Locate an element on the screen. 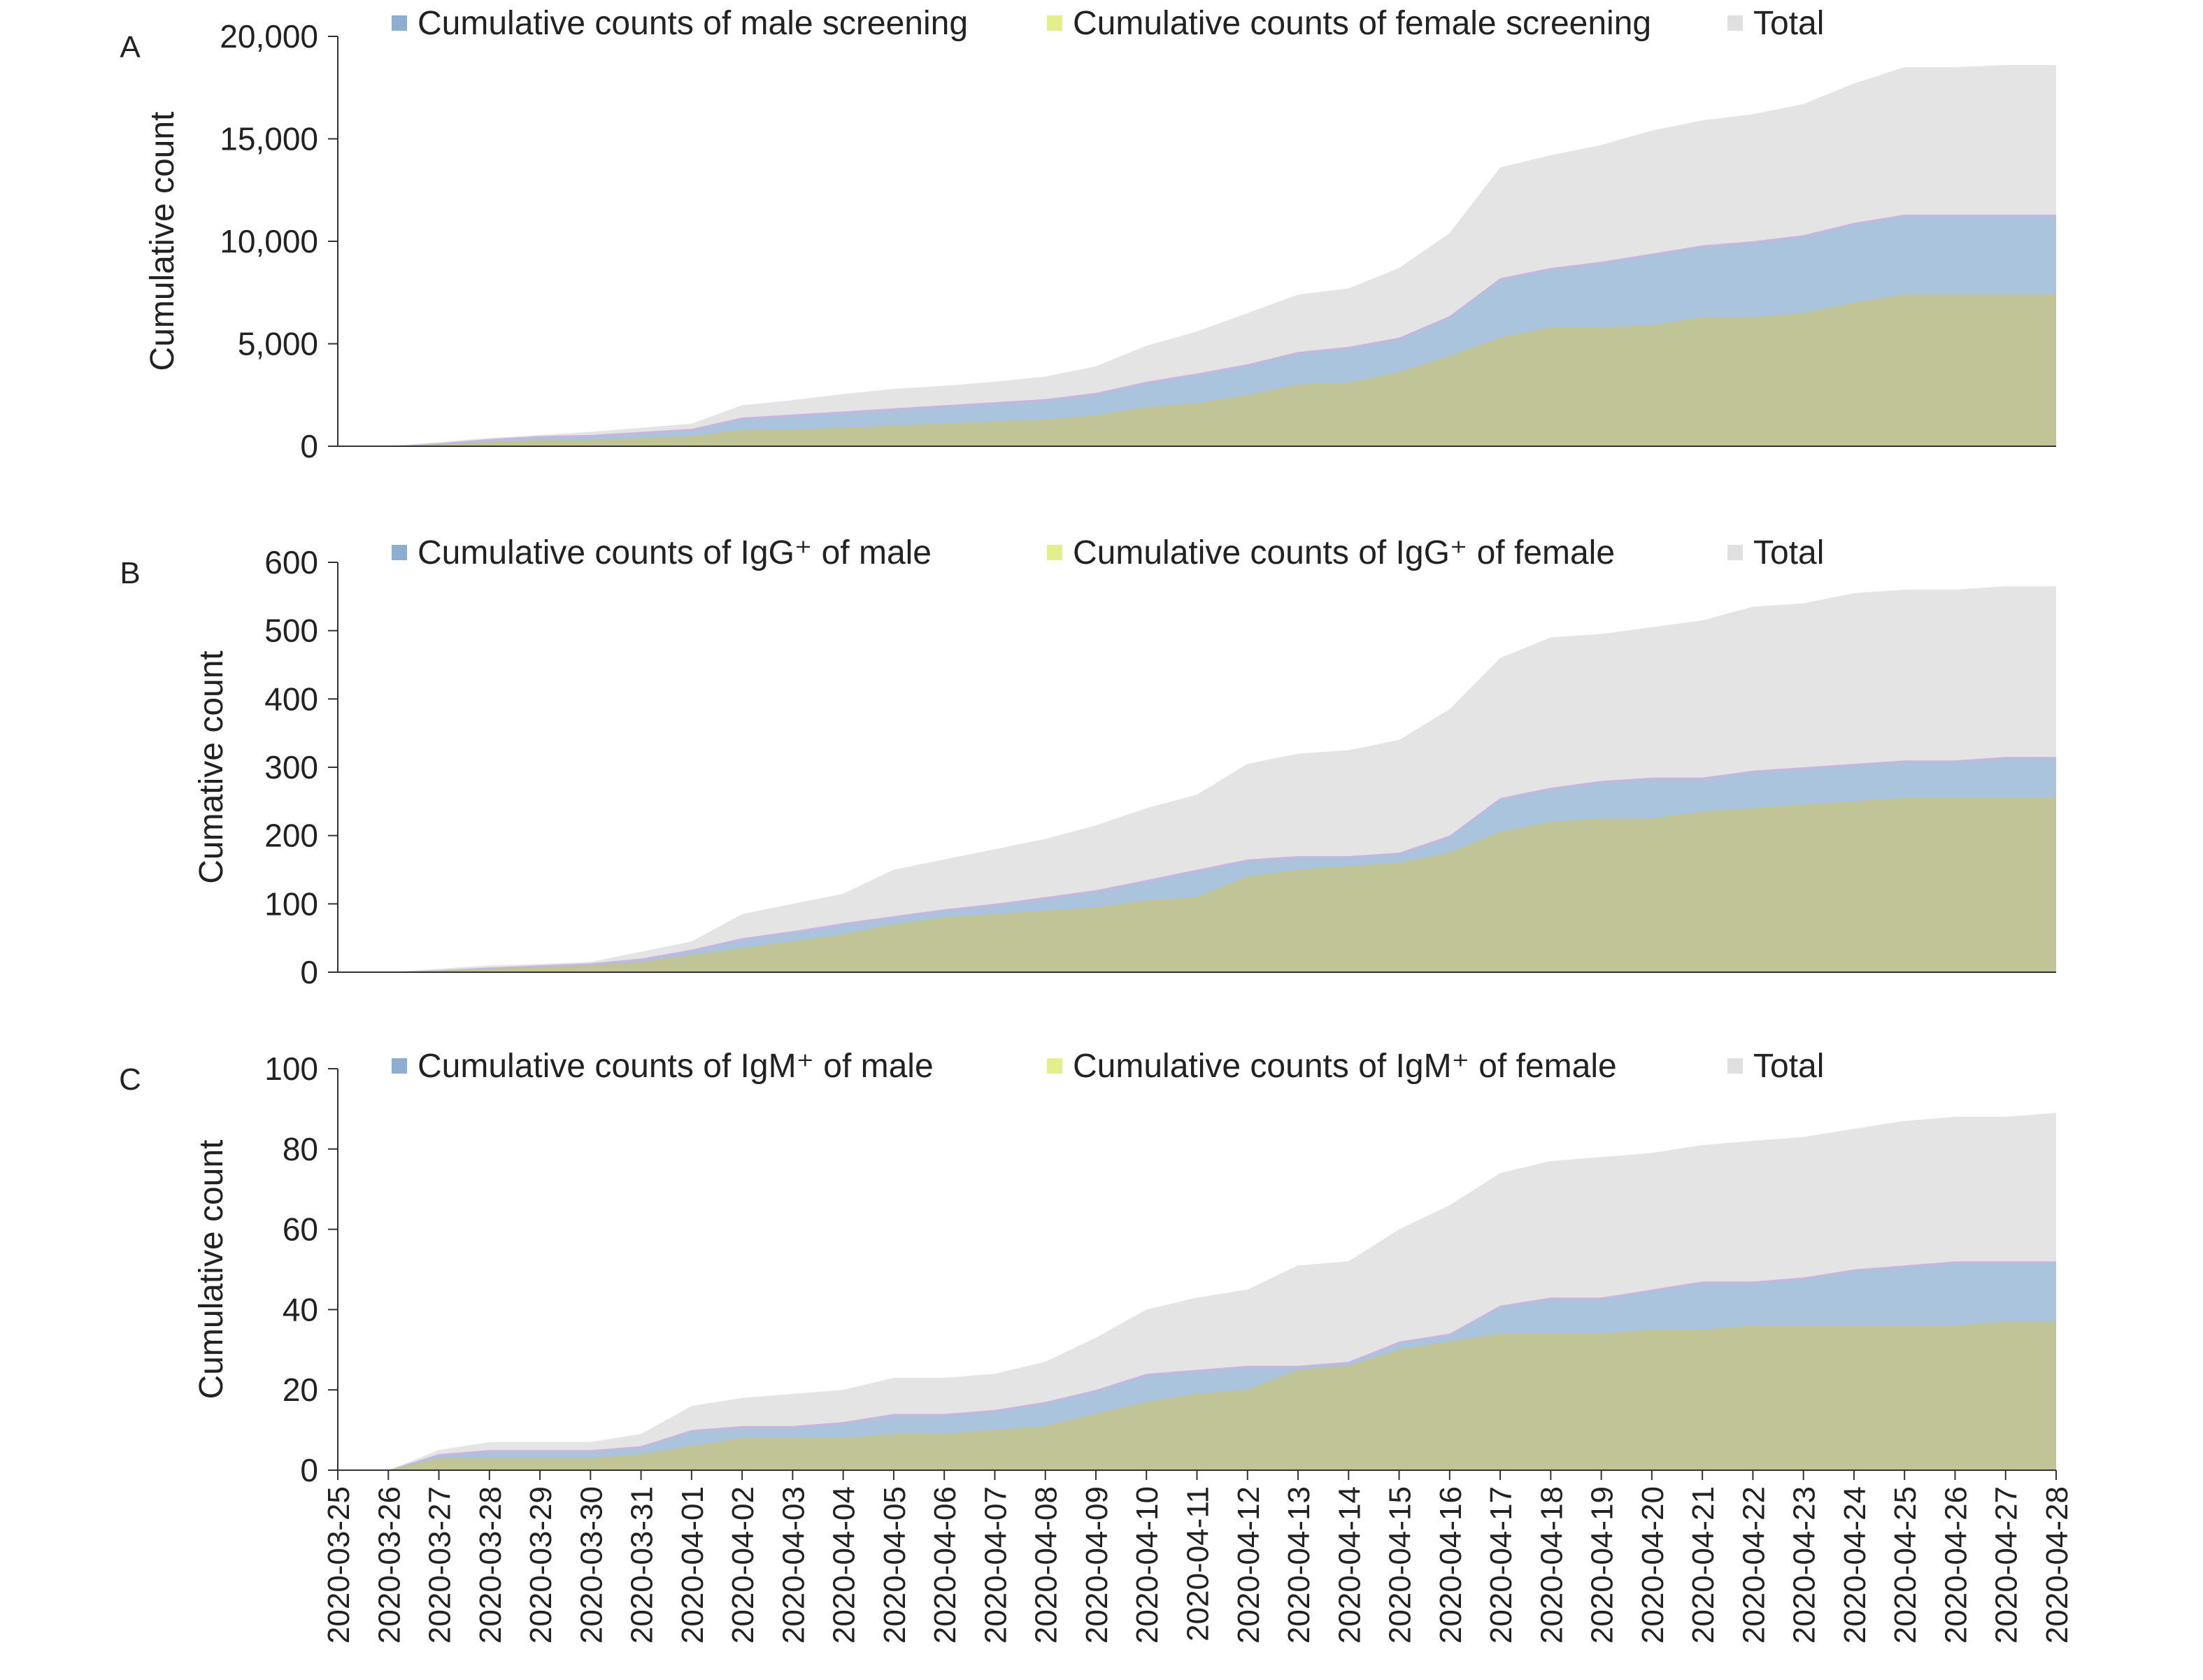 This screenshot has width=2203, height=1680. legend-entry: Cumulative counts of IgG⁺ of male is located at coordinates (662, 552).